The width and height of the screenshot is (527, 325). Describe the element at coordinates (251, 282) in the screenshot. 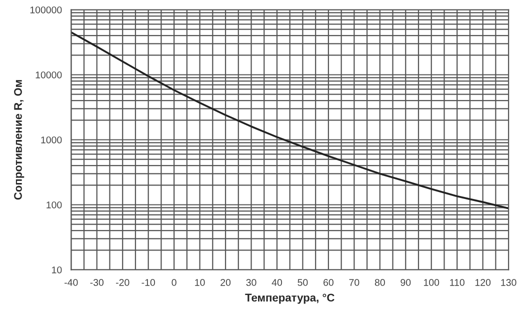

I see `x-tick-label: 30` at that location.